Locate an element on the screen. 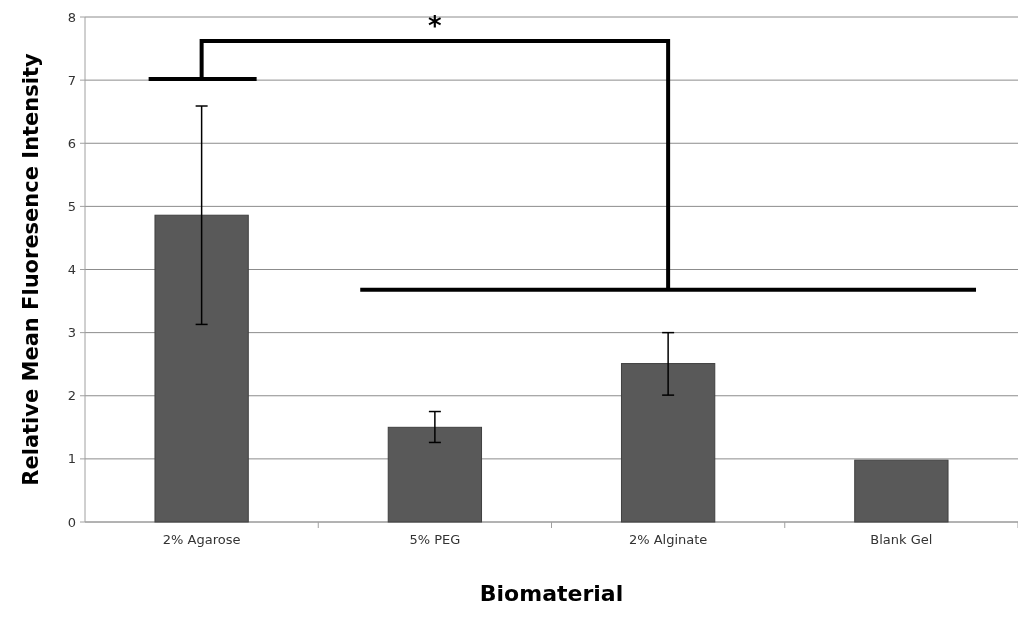 This screenshot has height=619, width=1026. y-tick-label: 5 is located at coordinates (71, 206).